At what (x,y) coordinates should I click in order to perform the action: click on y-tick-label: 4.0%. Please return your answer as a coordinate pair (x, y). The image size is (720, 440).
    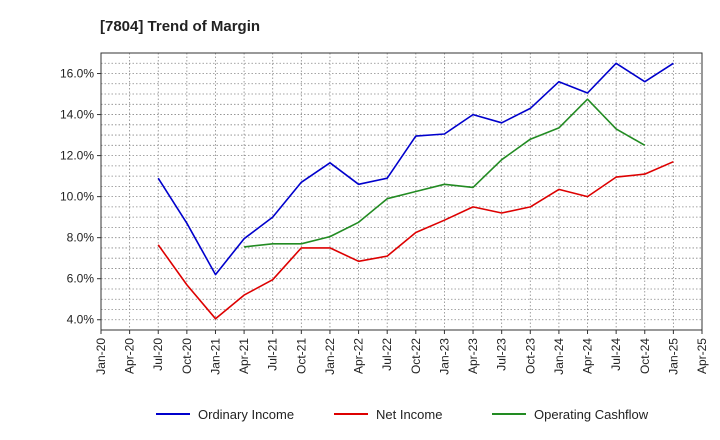
    Looking at the image, I should click on (81, 320).